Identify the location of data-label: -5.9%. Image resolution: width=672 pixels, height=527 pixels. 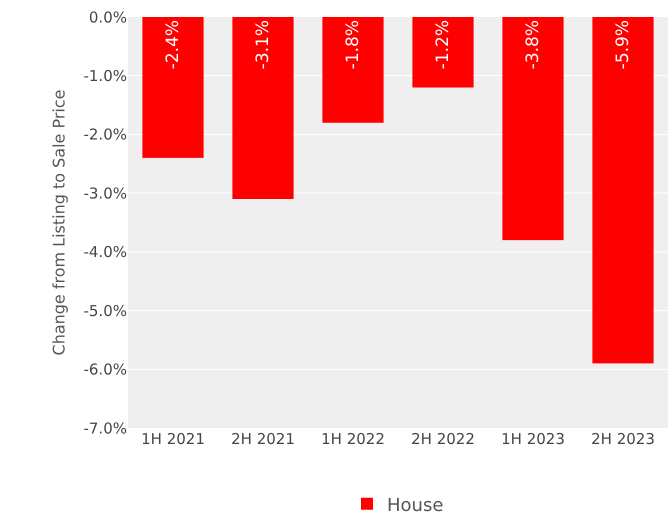
(623, 45).